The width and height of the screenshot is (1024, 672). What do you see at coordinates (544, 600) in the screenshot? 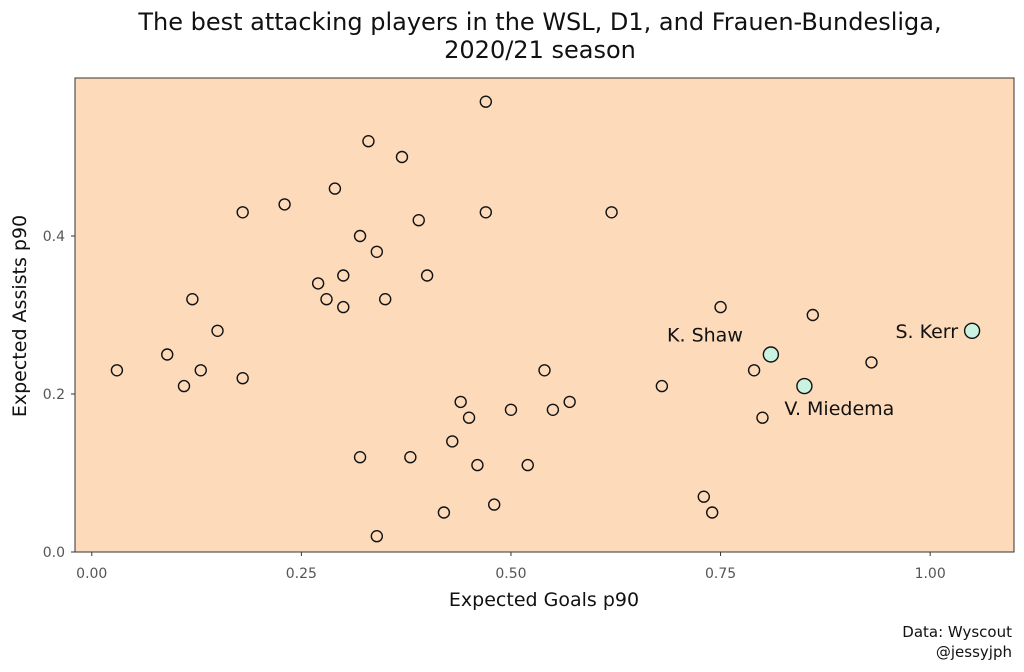
I see `x-axis-label: Expected Goals p90` at bounding box center [544, 600].